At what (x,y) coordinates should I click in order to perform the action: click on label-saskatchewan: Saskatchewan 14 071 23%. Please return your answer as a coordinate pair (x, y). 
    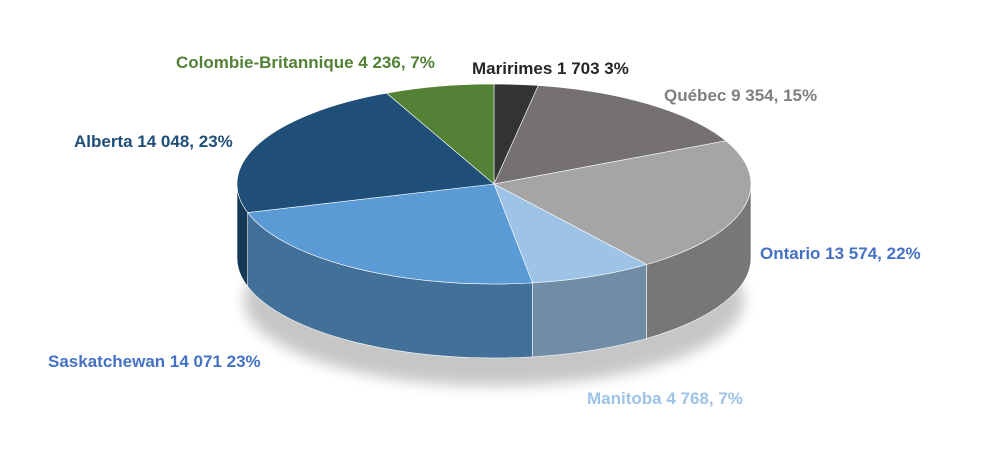
    Looking at the image, I should click on (154, 361).